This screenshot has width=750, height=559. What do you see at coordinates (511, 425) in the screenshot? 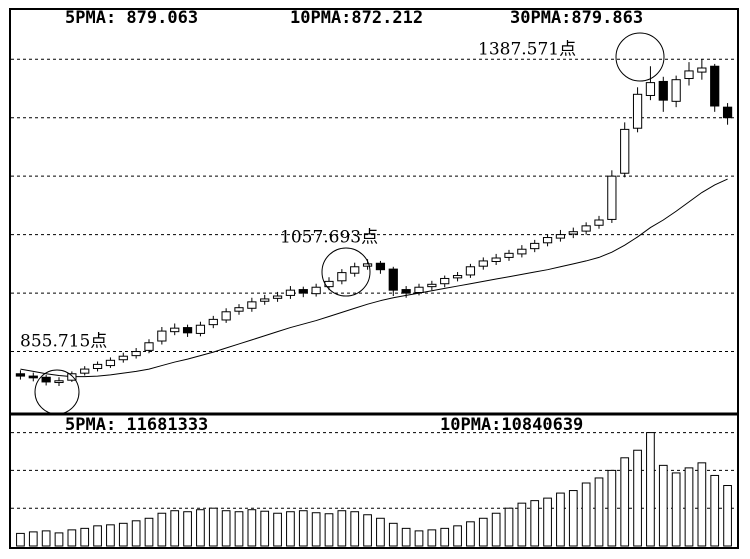
I see `header-value: 10PMA:10840639` at bounding box center [511, 425].